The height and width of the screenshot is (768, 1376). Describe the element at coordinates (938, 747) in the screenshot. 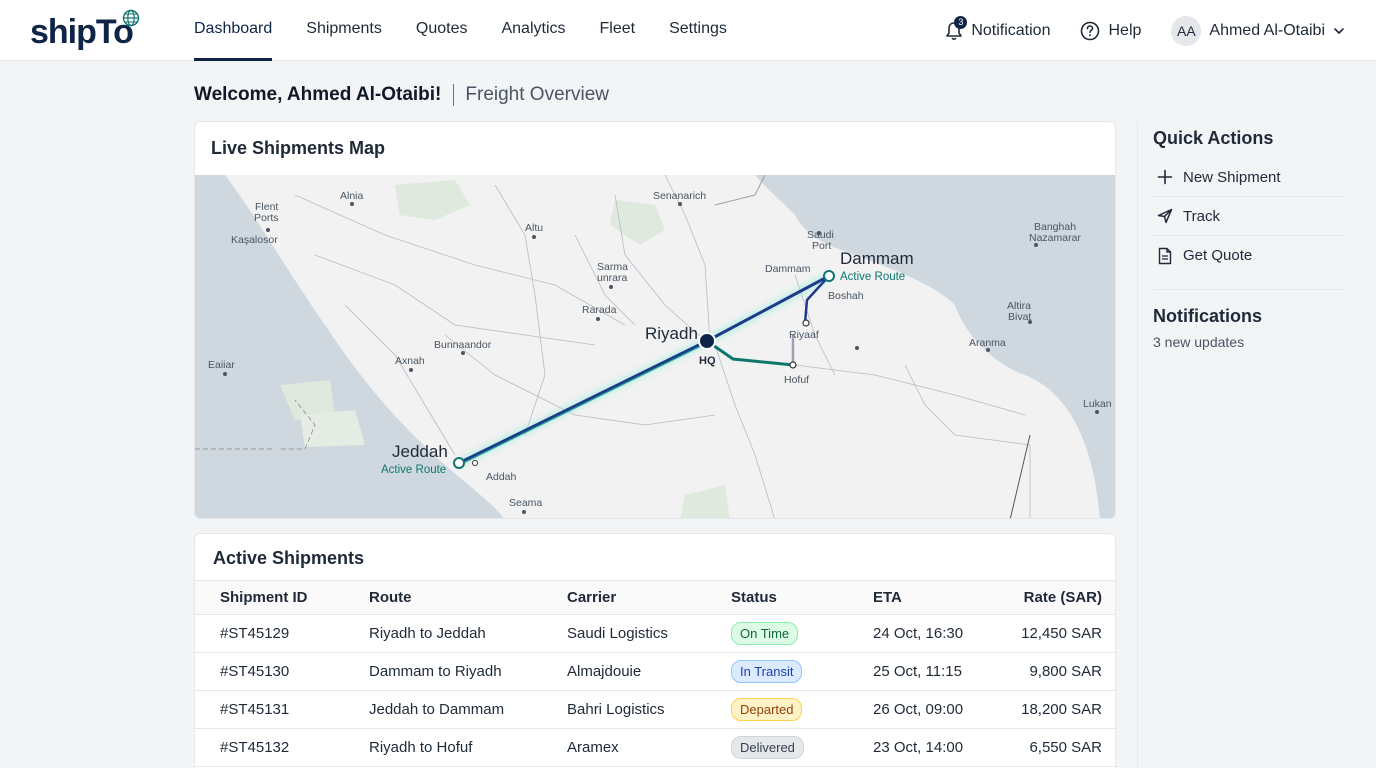

I see `shipment-eta: 23 Oct, 14:00` at that location.